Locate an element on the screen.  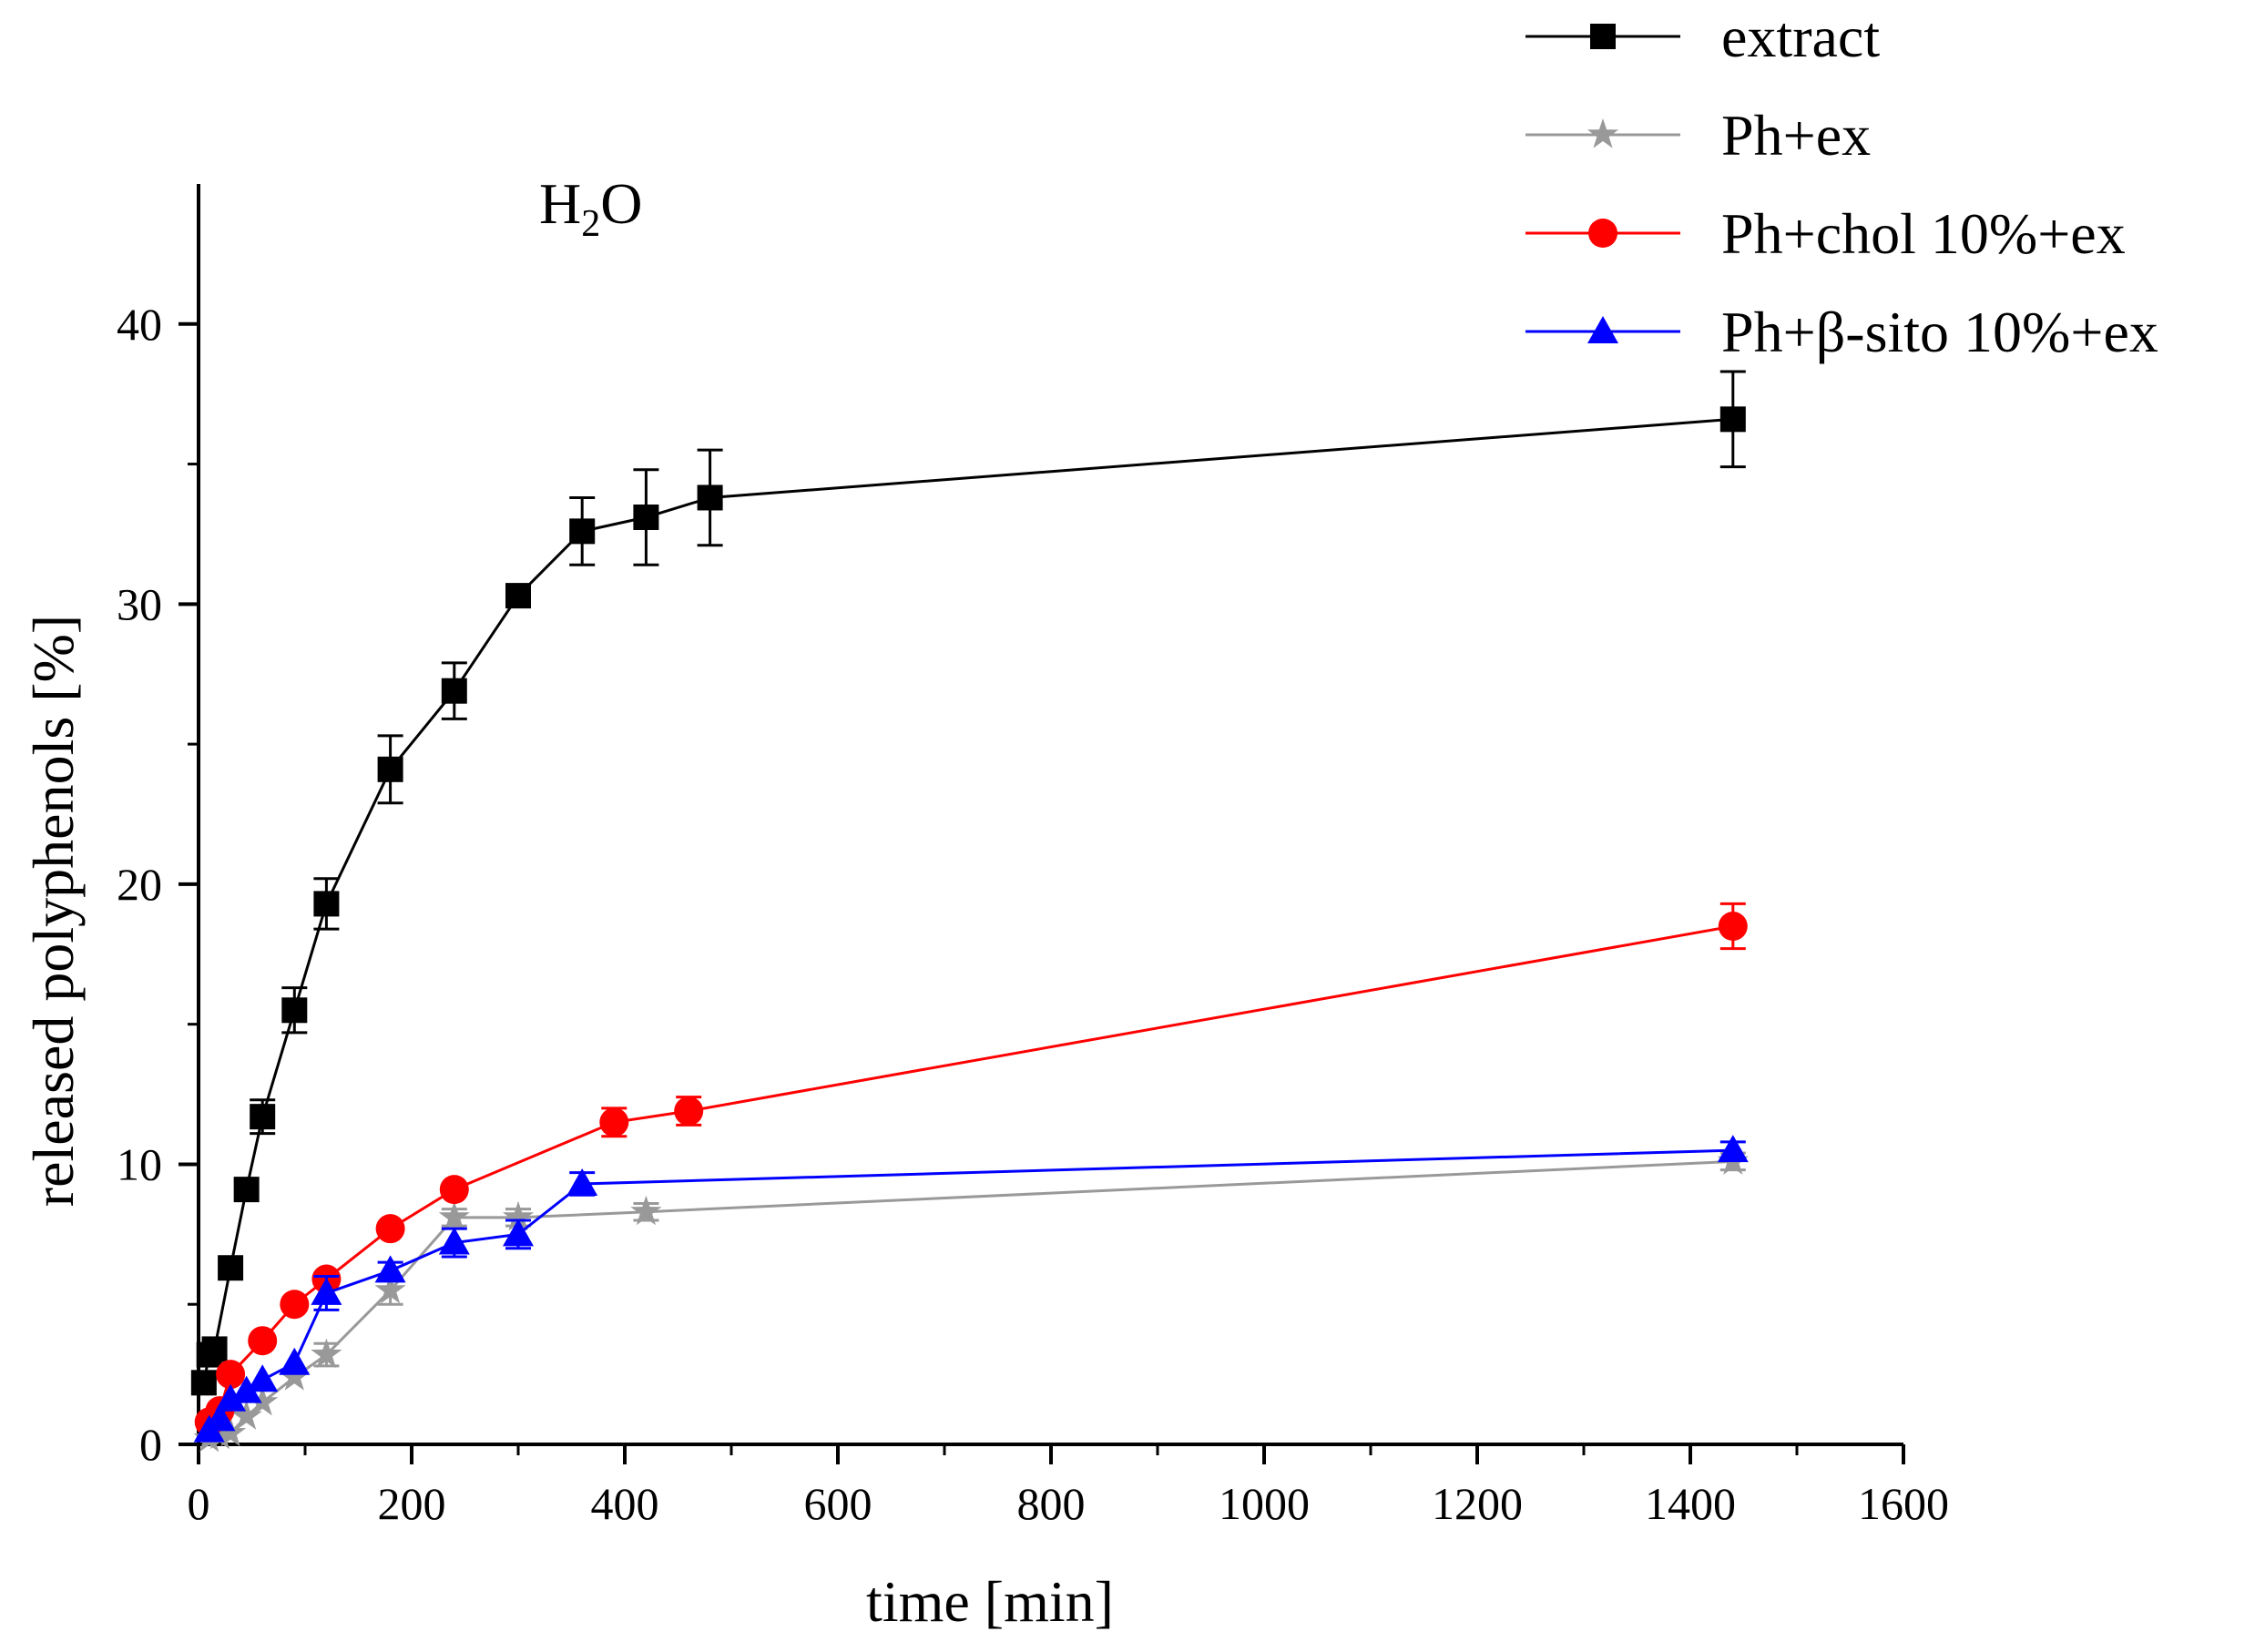
x-tick-label: 1600 is located at coordinates (1903, 1503).